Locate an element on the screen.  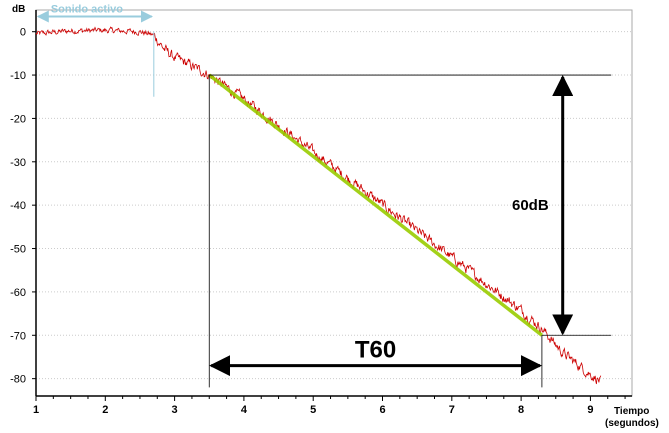
sixty-db-label: 60dB is located at coordinates (530, 205).